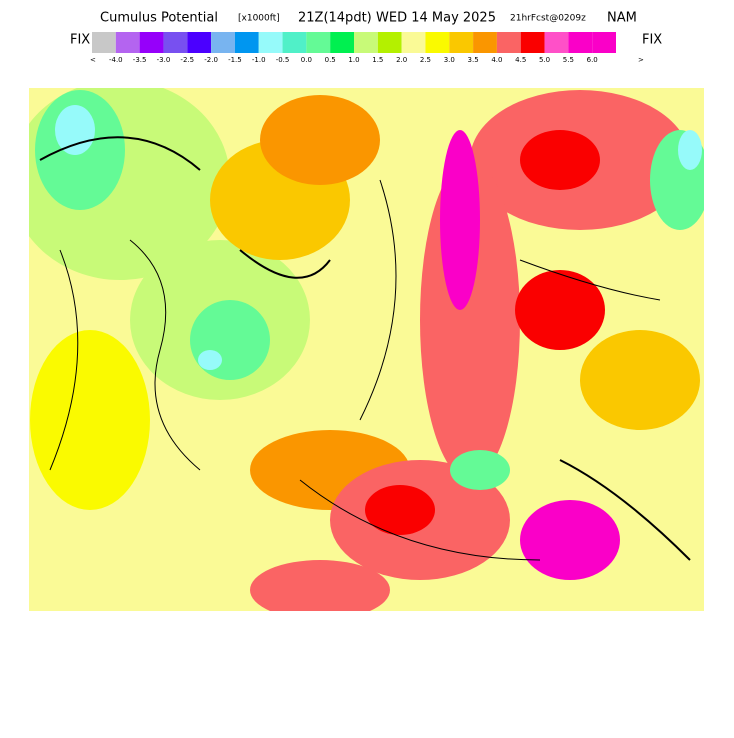 The width and height of the screenshot is (734, 738). Describe the element at coordinates (335, 18) in the screenshot. I see `valid-time: 21Z(14pdt)` at that location.